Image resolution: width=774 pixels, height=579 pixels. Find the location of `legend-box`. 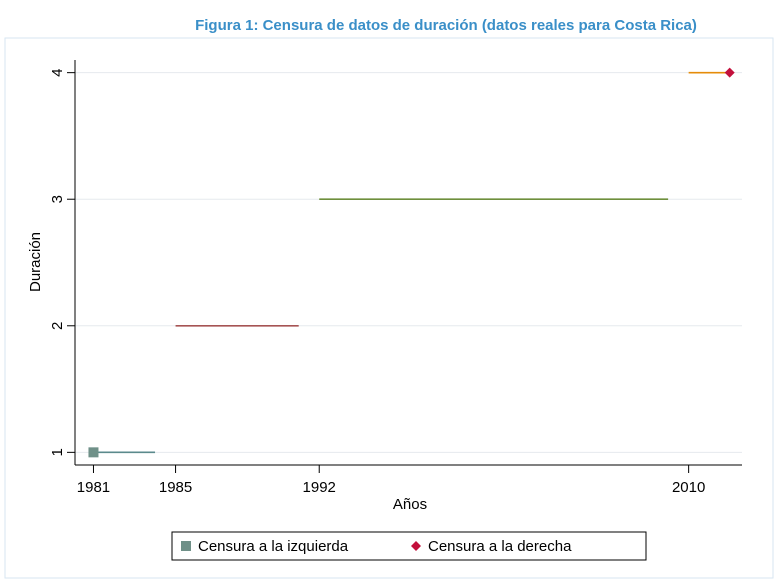

legend-box is located at coordinates (409, 546).